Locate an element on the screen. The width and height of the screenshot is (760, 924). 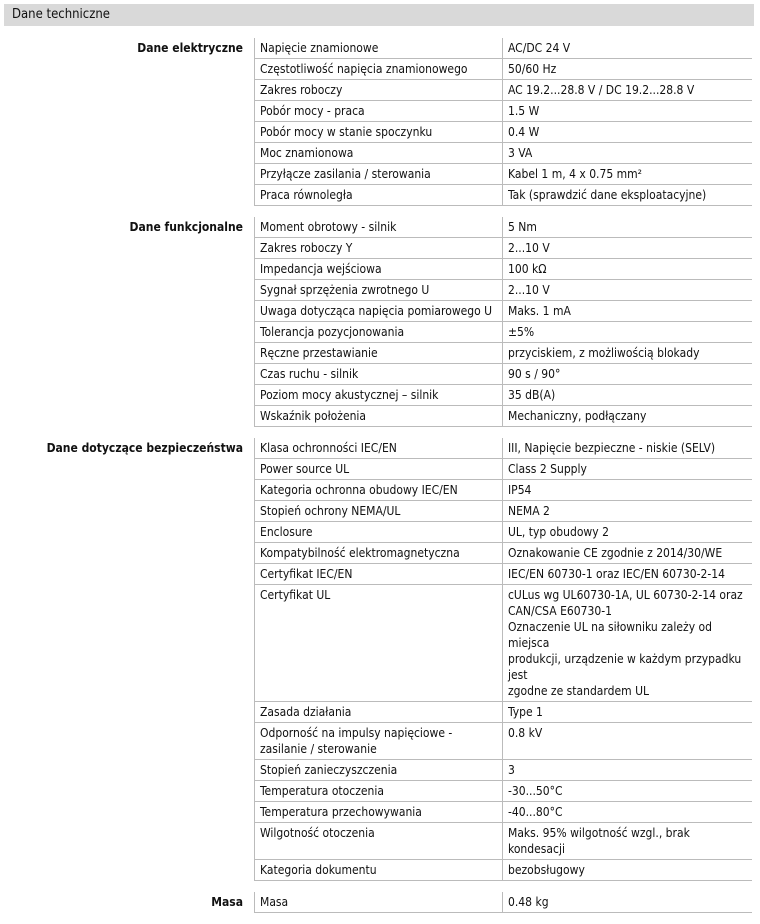
parameter: Uwaga dotycząca napięcia pomiarowego U is located at coordinates (378, 311).